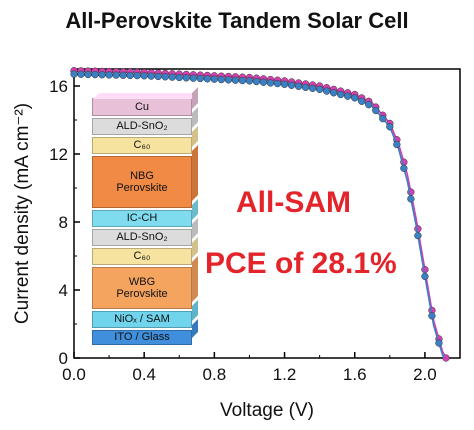 The image size is (474, 430). I want to click on stack-layer: NBG Perovskite, so click(145, 176).